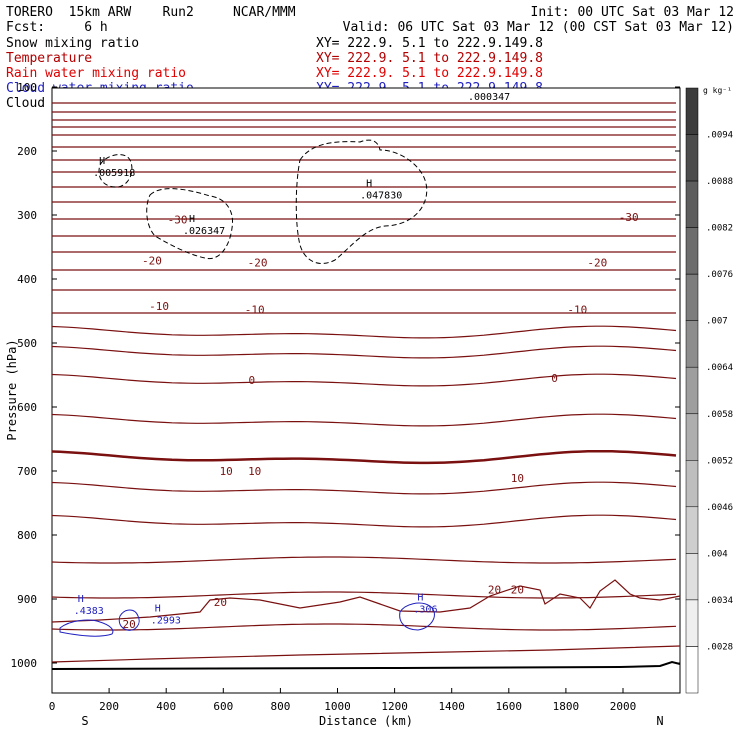 The height and width of the screenshot is (740, 740). Describe the element at coordinates (151, 12) in the screenshot. I see `header-left-line1: TORERO 15km ARW Run2 NCAR/MMM` at that location.